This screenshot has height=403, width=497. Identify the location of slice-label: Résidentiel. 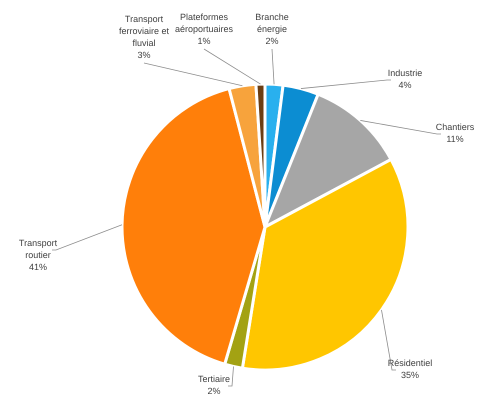
(410, 363).